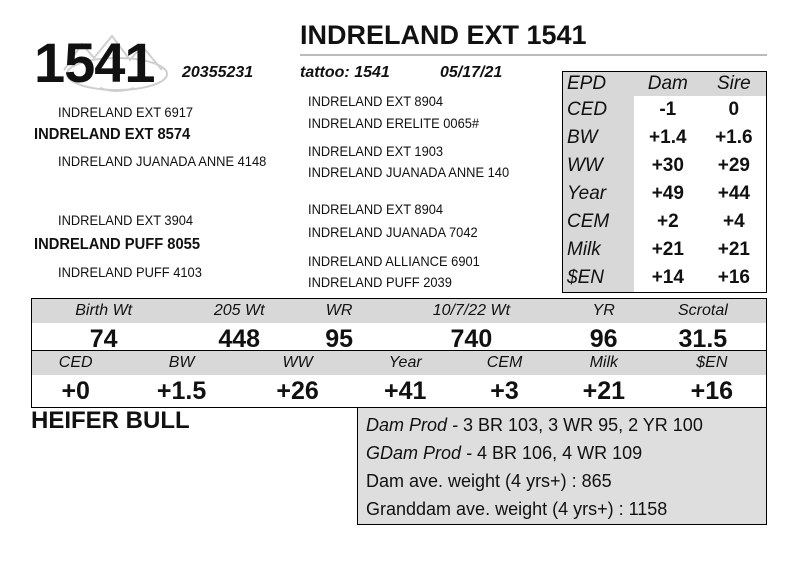  I want to click on sire-dam-dam: INDRELAND JUANADA ANNE 140, so click(409, 172).